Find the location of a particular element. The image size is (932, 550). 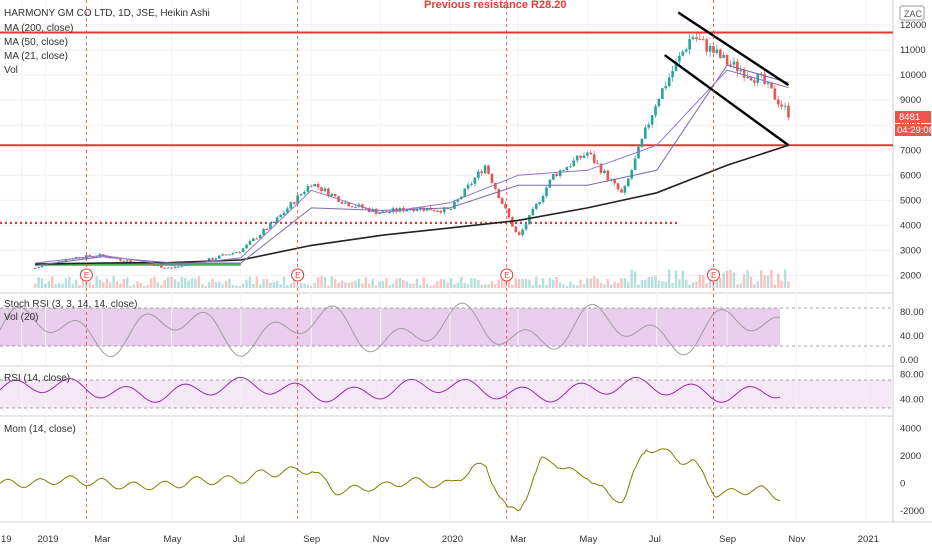

earnings-marker is located at coordinates (298, 275).